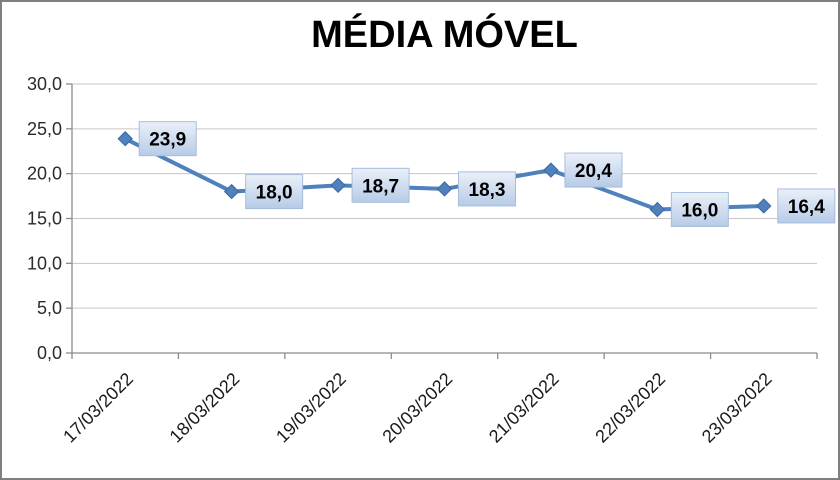 The height and width of the screenshot is (480, 840). I want to click on chart-title: MÉDIA MÓVEL, so click(444, 35).